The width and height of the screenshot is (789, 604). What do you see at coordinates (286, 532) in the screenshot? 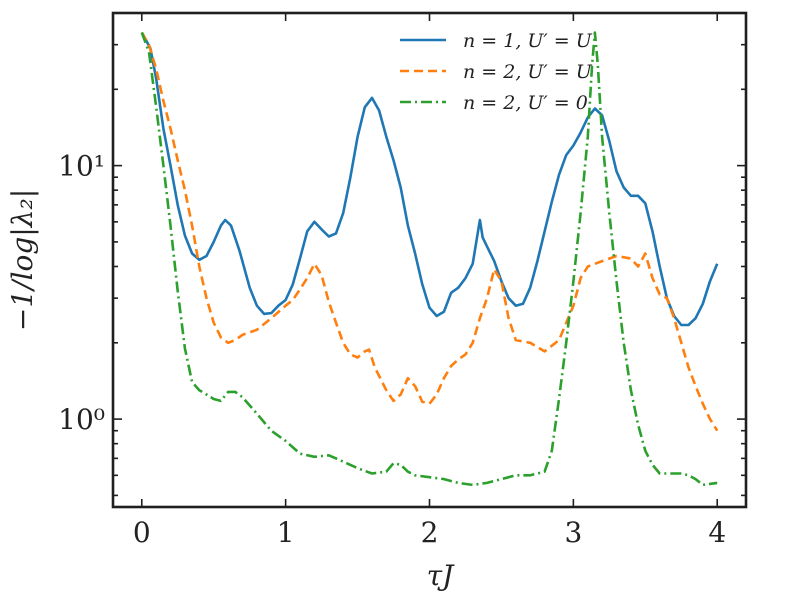
I see `x-tick-label: 1` at bounding box center [286, 532].